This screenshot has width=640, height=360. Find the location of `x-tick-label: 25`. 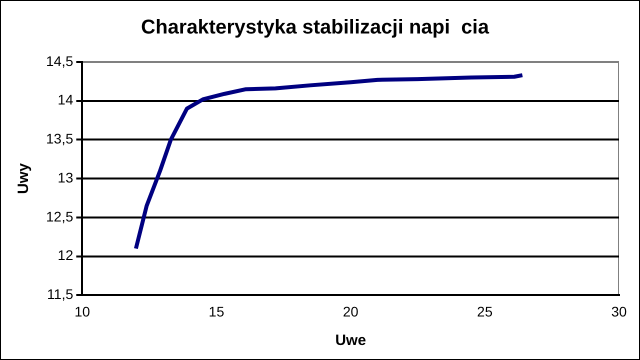

x-tick-label: 25 is located at coordinates (485, 311).